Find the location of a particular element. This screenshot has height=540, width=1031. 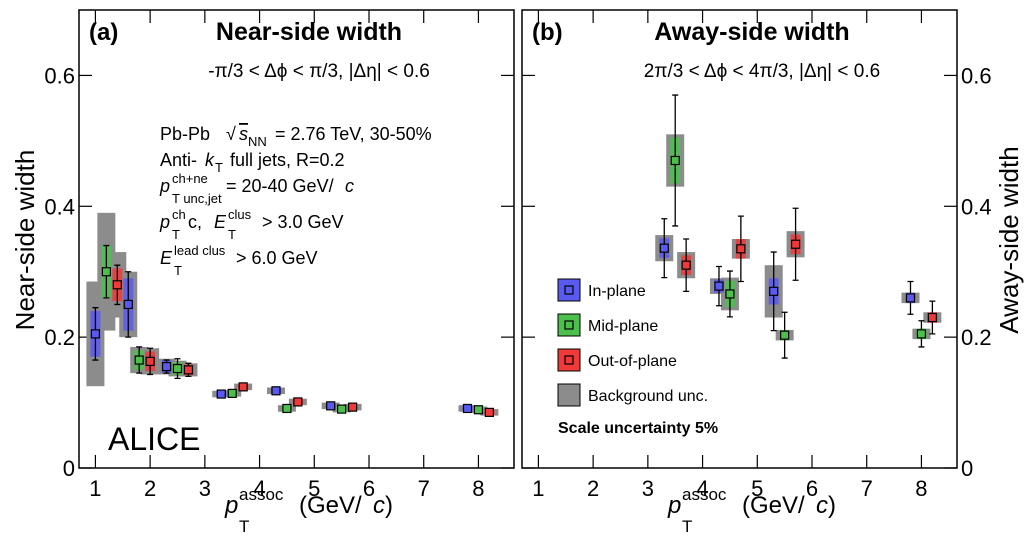

annotation: p ch T c, E clus T > 3.0 GeV is located at coordinates (179, 223).